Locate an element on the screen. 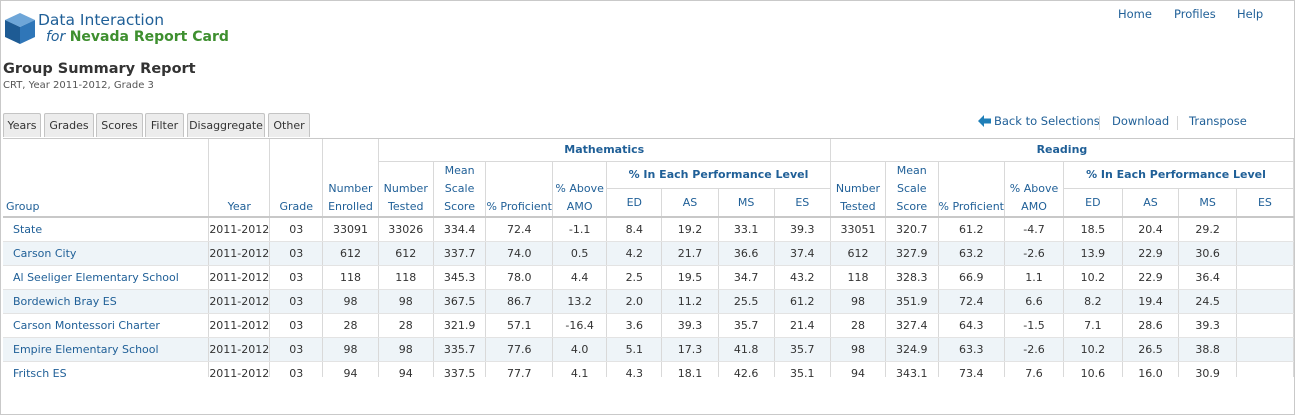 The image size is (1295, 415). col-header-reading-above-amo: % Above AMO is located at coordinates (1034, 189).